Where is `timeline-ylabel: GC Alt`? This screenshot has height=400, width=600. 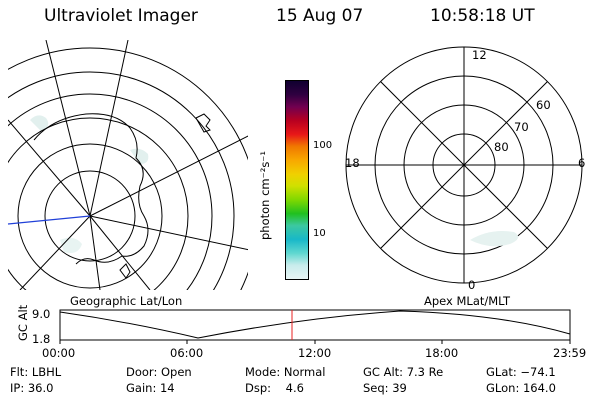
timeline-ylabel: GC Alt is located at coordinates (23, 322).